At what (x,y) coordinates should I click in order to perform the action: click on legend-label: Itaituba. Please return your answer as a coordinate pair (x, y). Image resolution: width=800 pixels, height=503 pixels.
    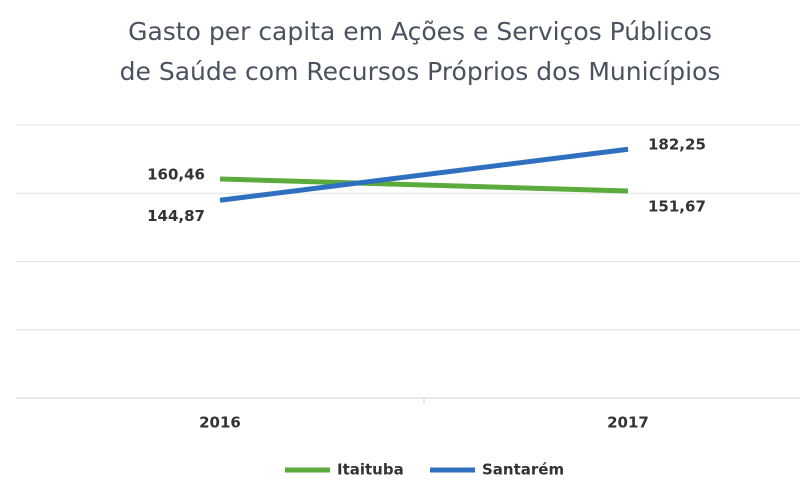
    Looking at the image, I should click on (370, 470).